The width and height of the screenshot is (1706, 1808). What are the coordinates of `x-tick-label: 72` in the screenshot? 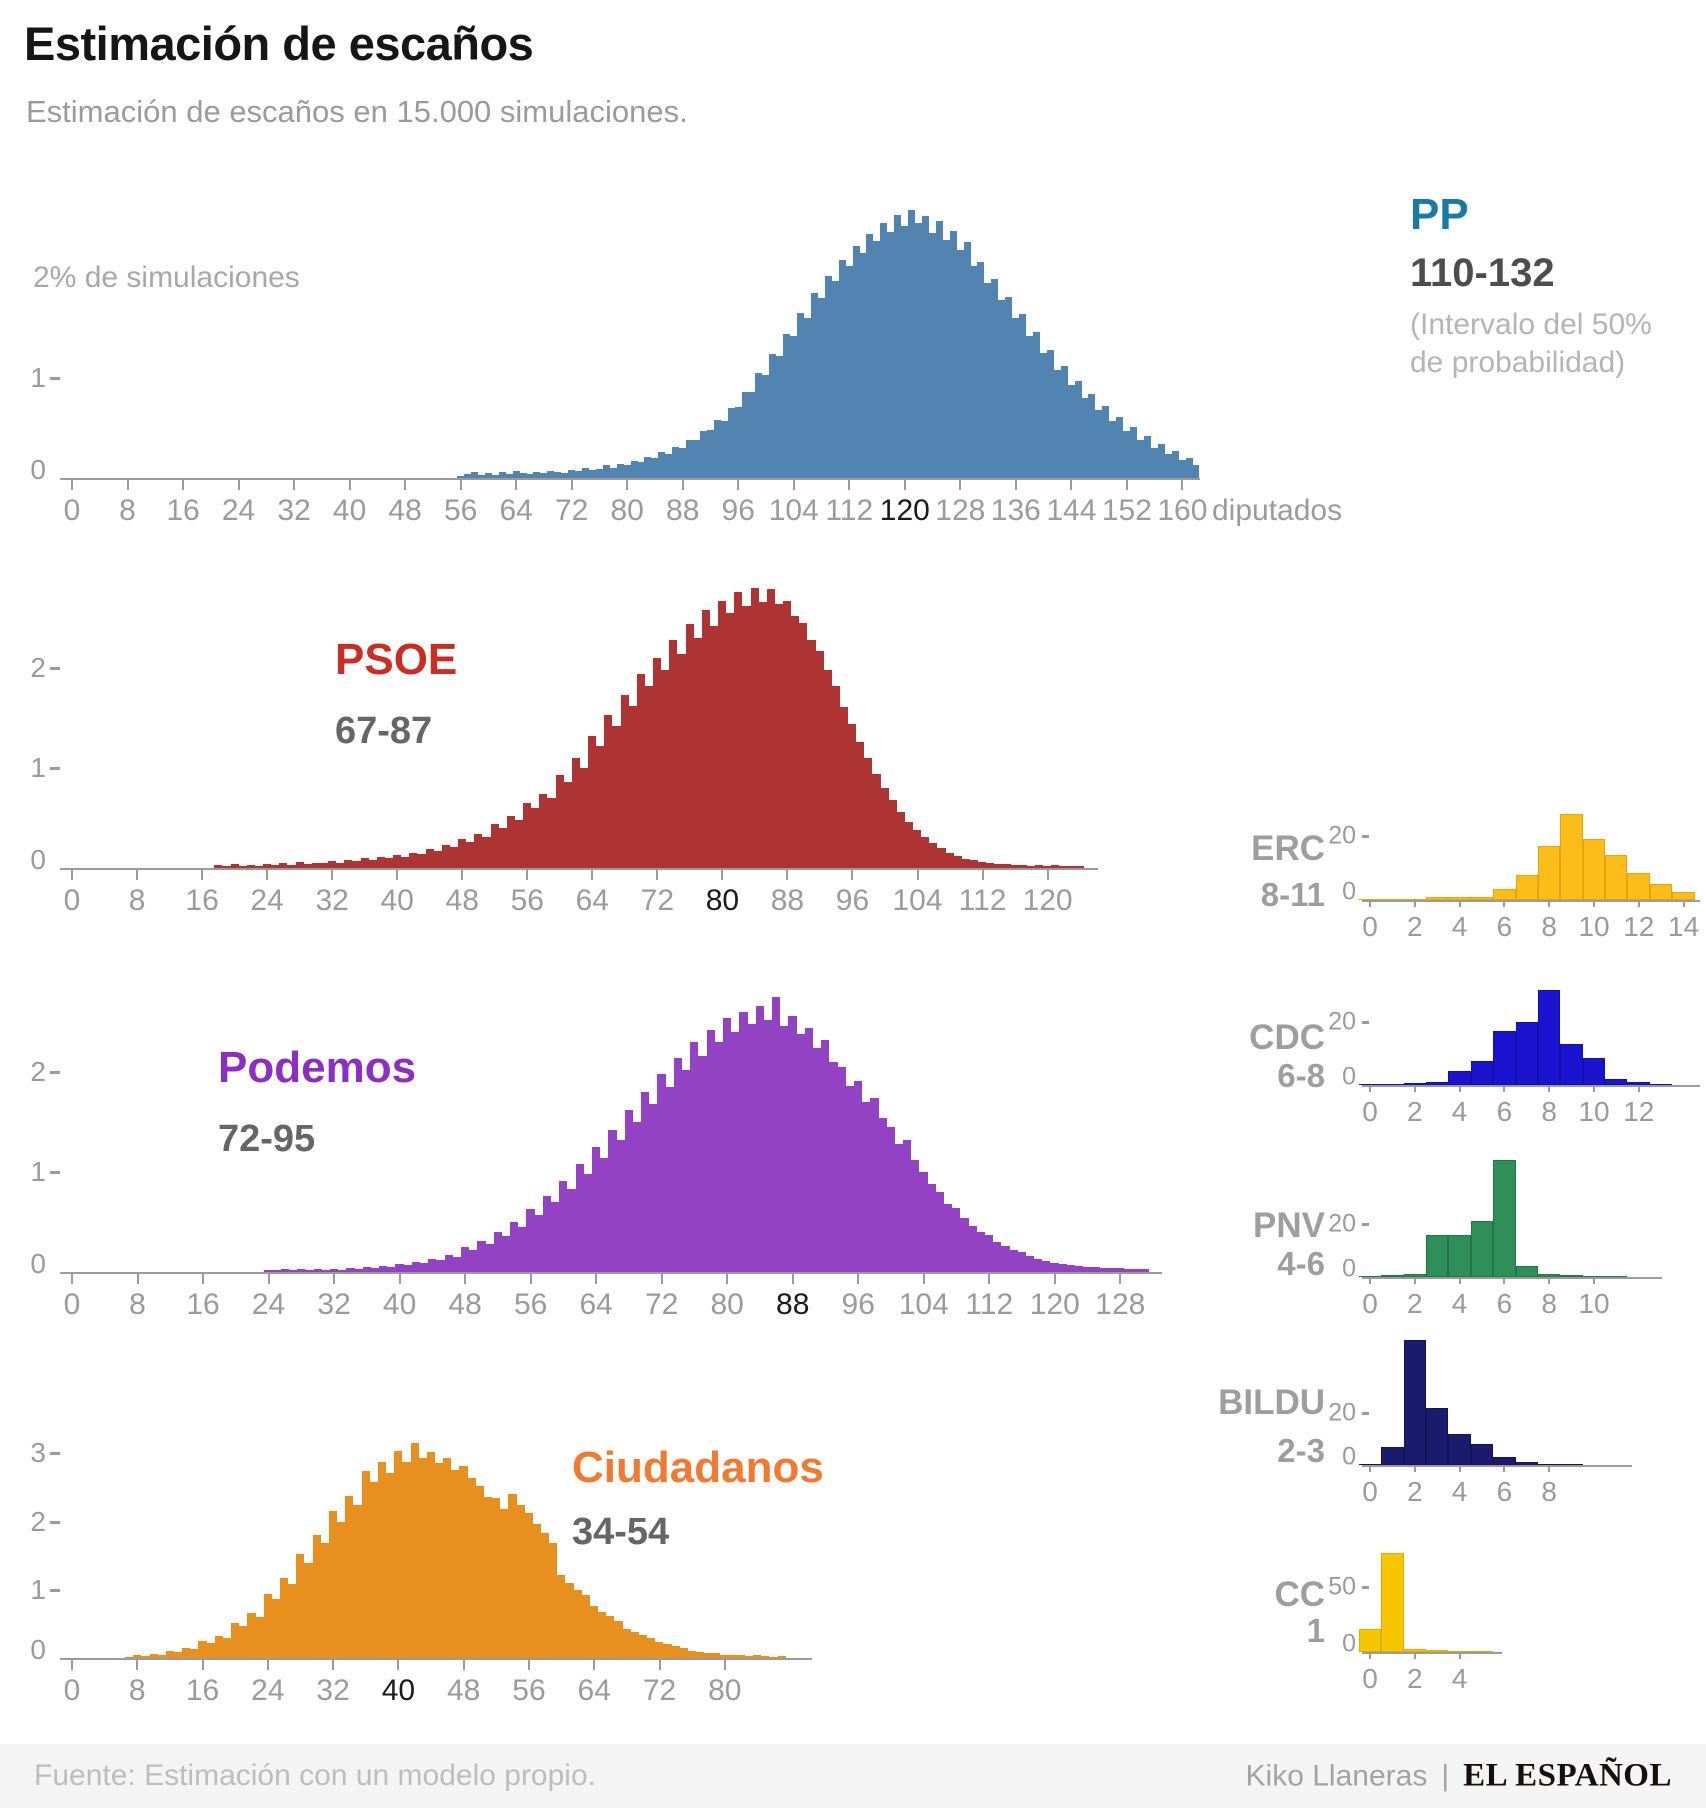 It's located at (657, 900).